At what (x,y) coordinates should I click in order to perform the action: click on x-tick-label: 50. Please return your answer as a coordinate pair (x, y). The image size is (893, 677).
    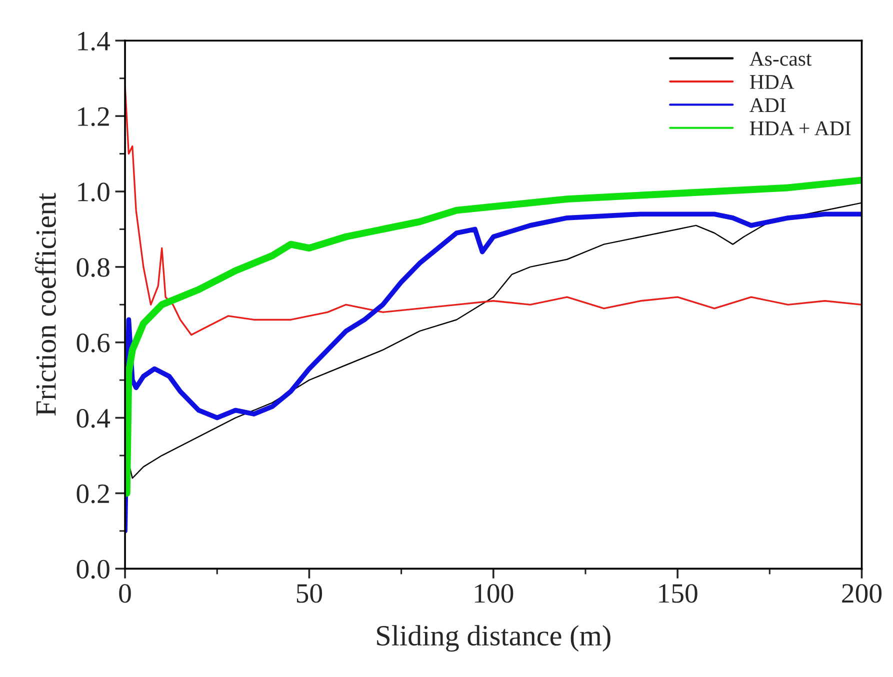
    Looking at the image, I should click on (309, 593).